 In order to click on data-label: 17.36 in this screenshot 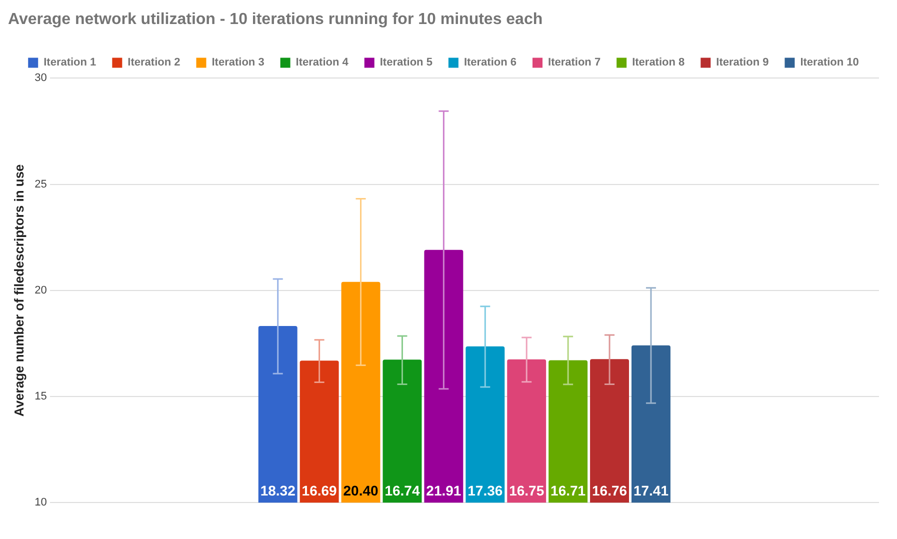, I will do `click(485, 490)`.